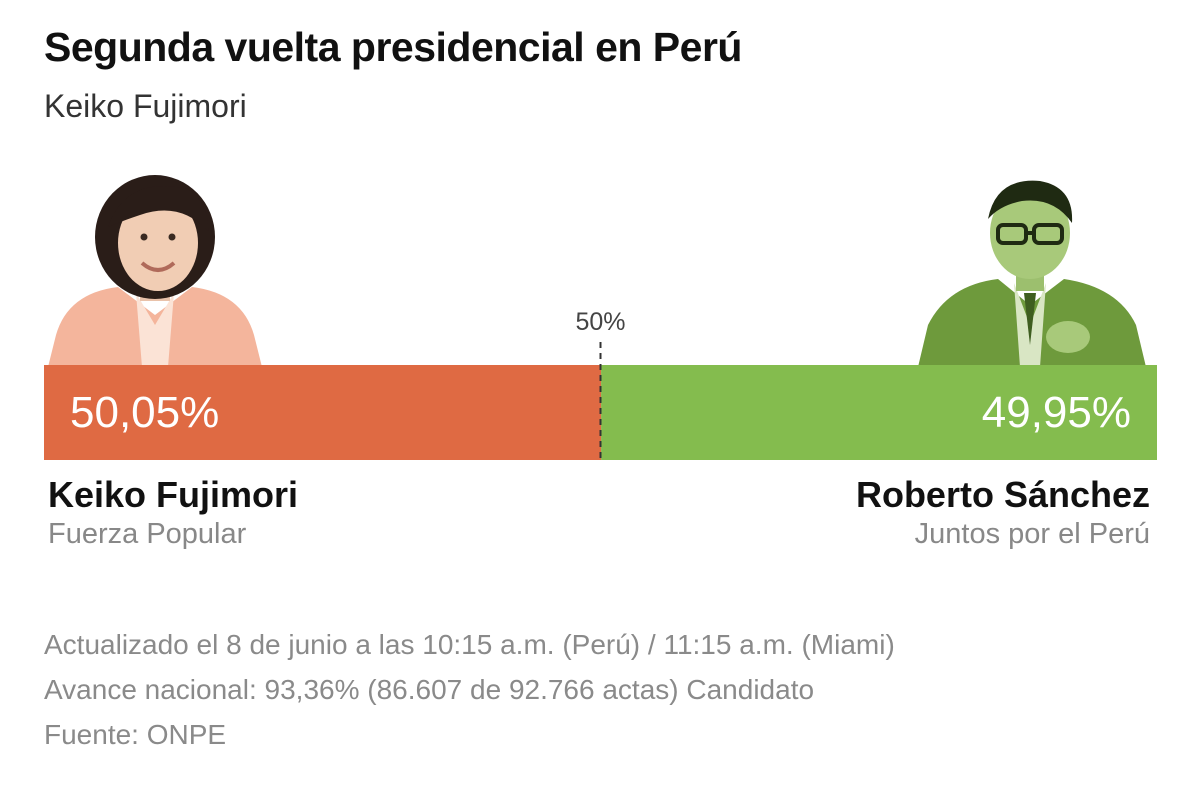  Describe the element at coordinates (323, 412) in the screenshot. I see `bar-keiko-fujimori` at that location.